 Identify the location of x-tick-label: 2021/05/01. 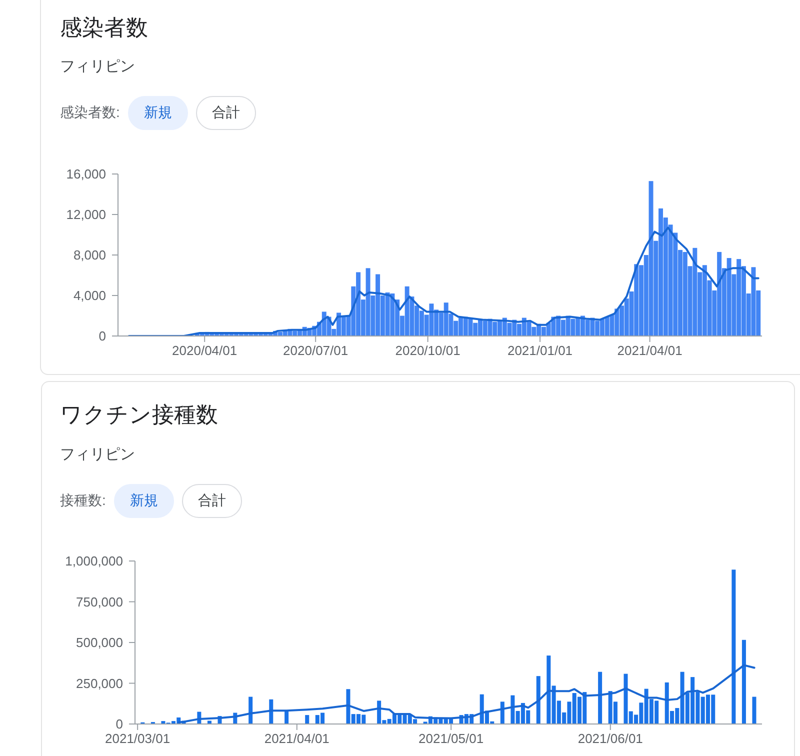
(451, 738).